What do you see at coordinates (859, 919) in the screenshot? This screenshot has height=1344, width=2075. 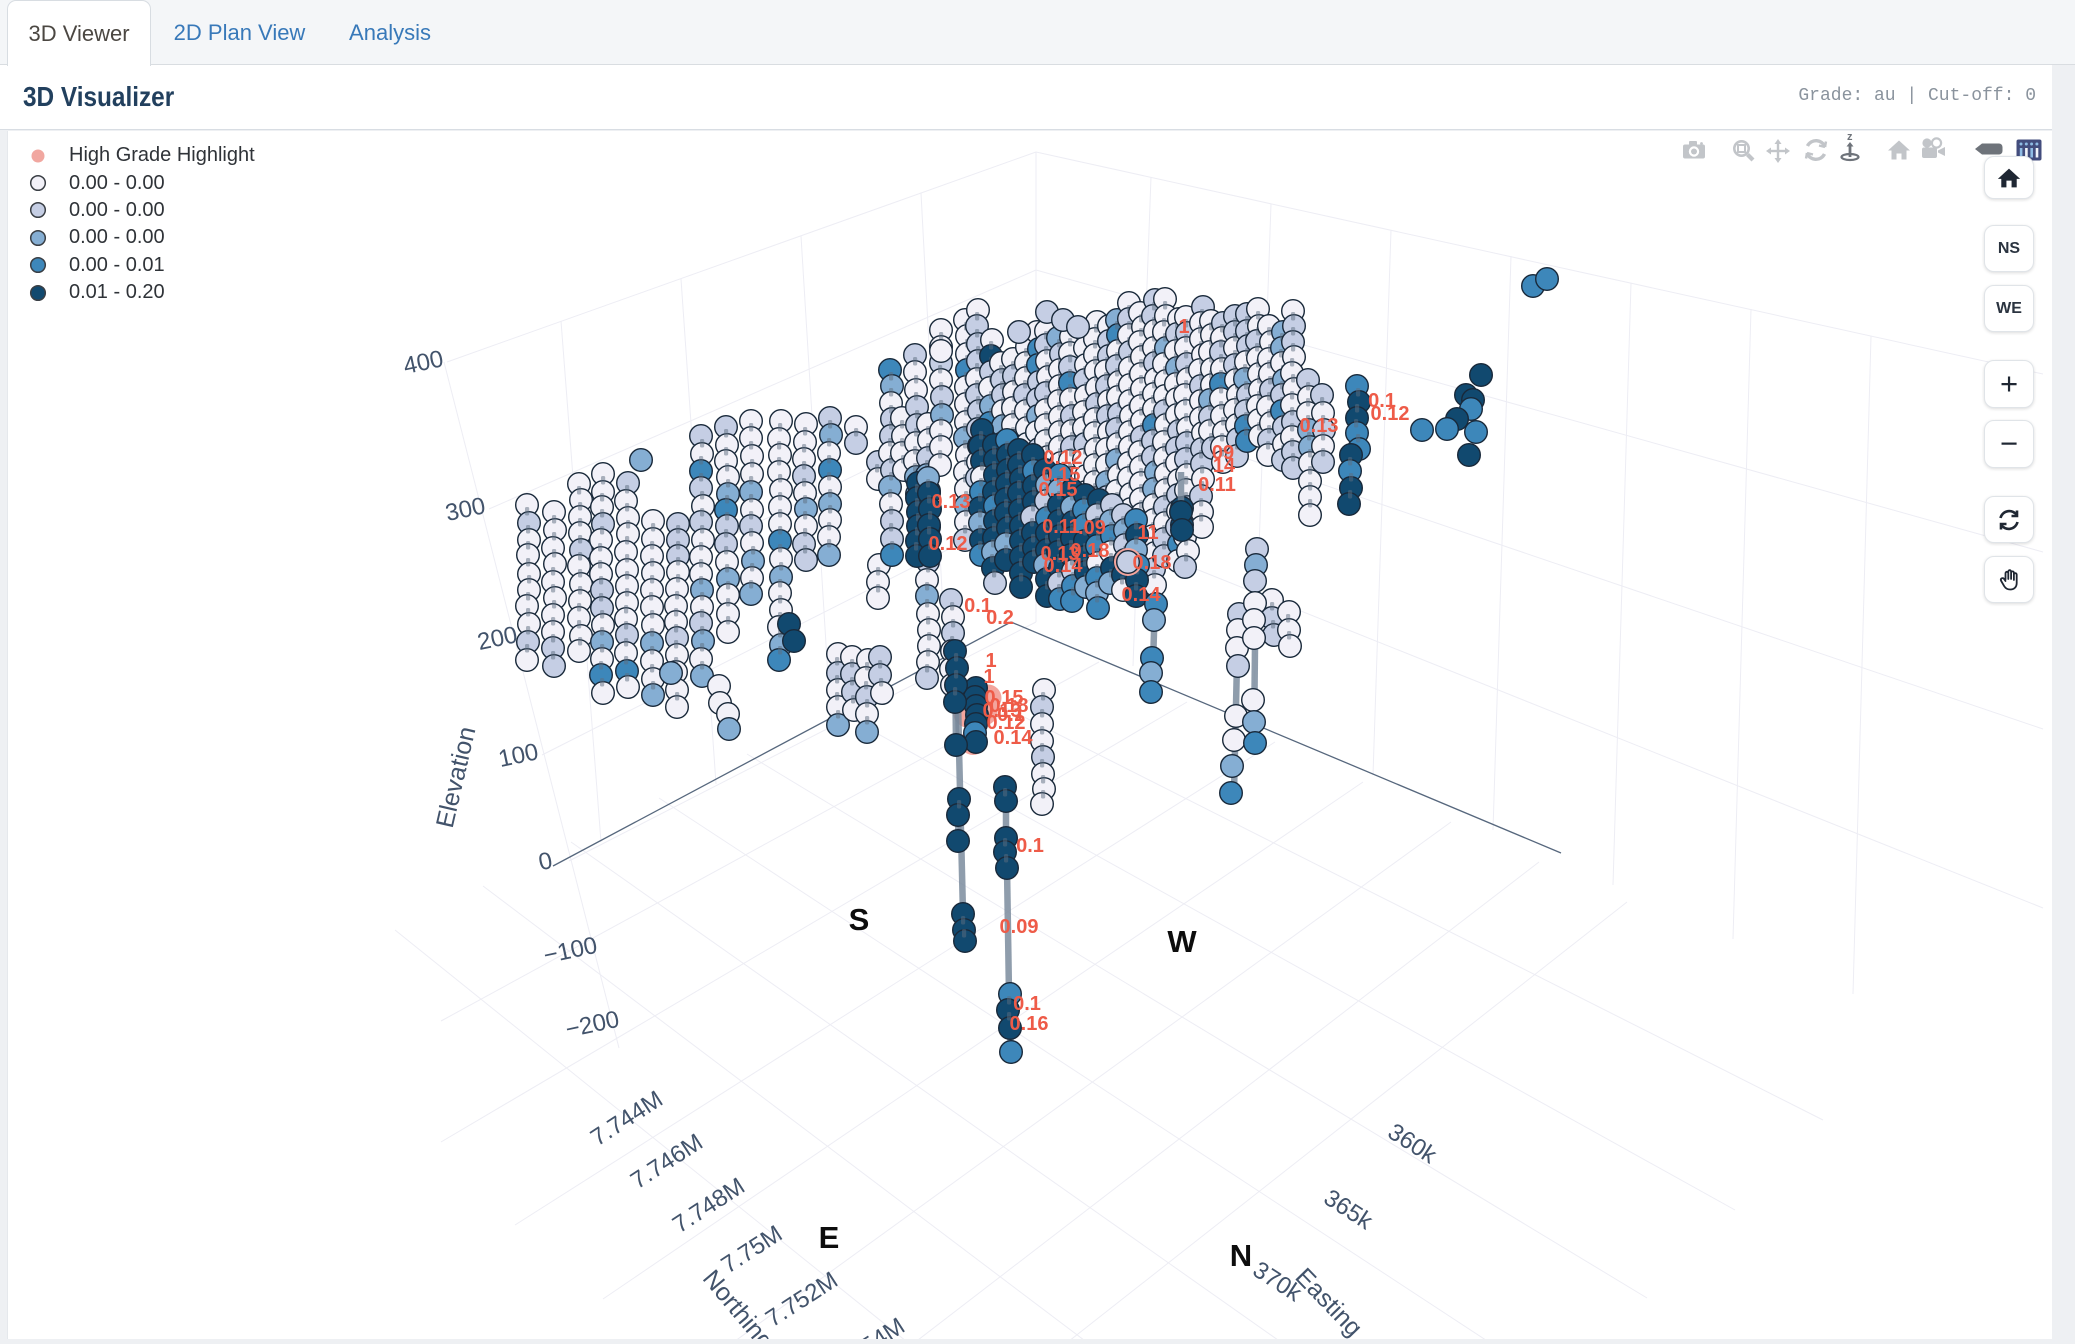 I see `svg-text: S` at bounding box center [859, 919].